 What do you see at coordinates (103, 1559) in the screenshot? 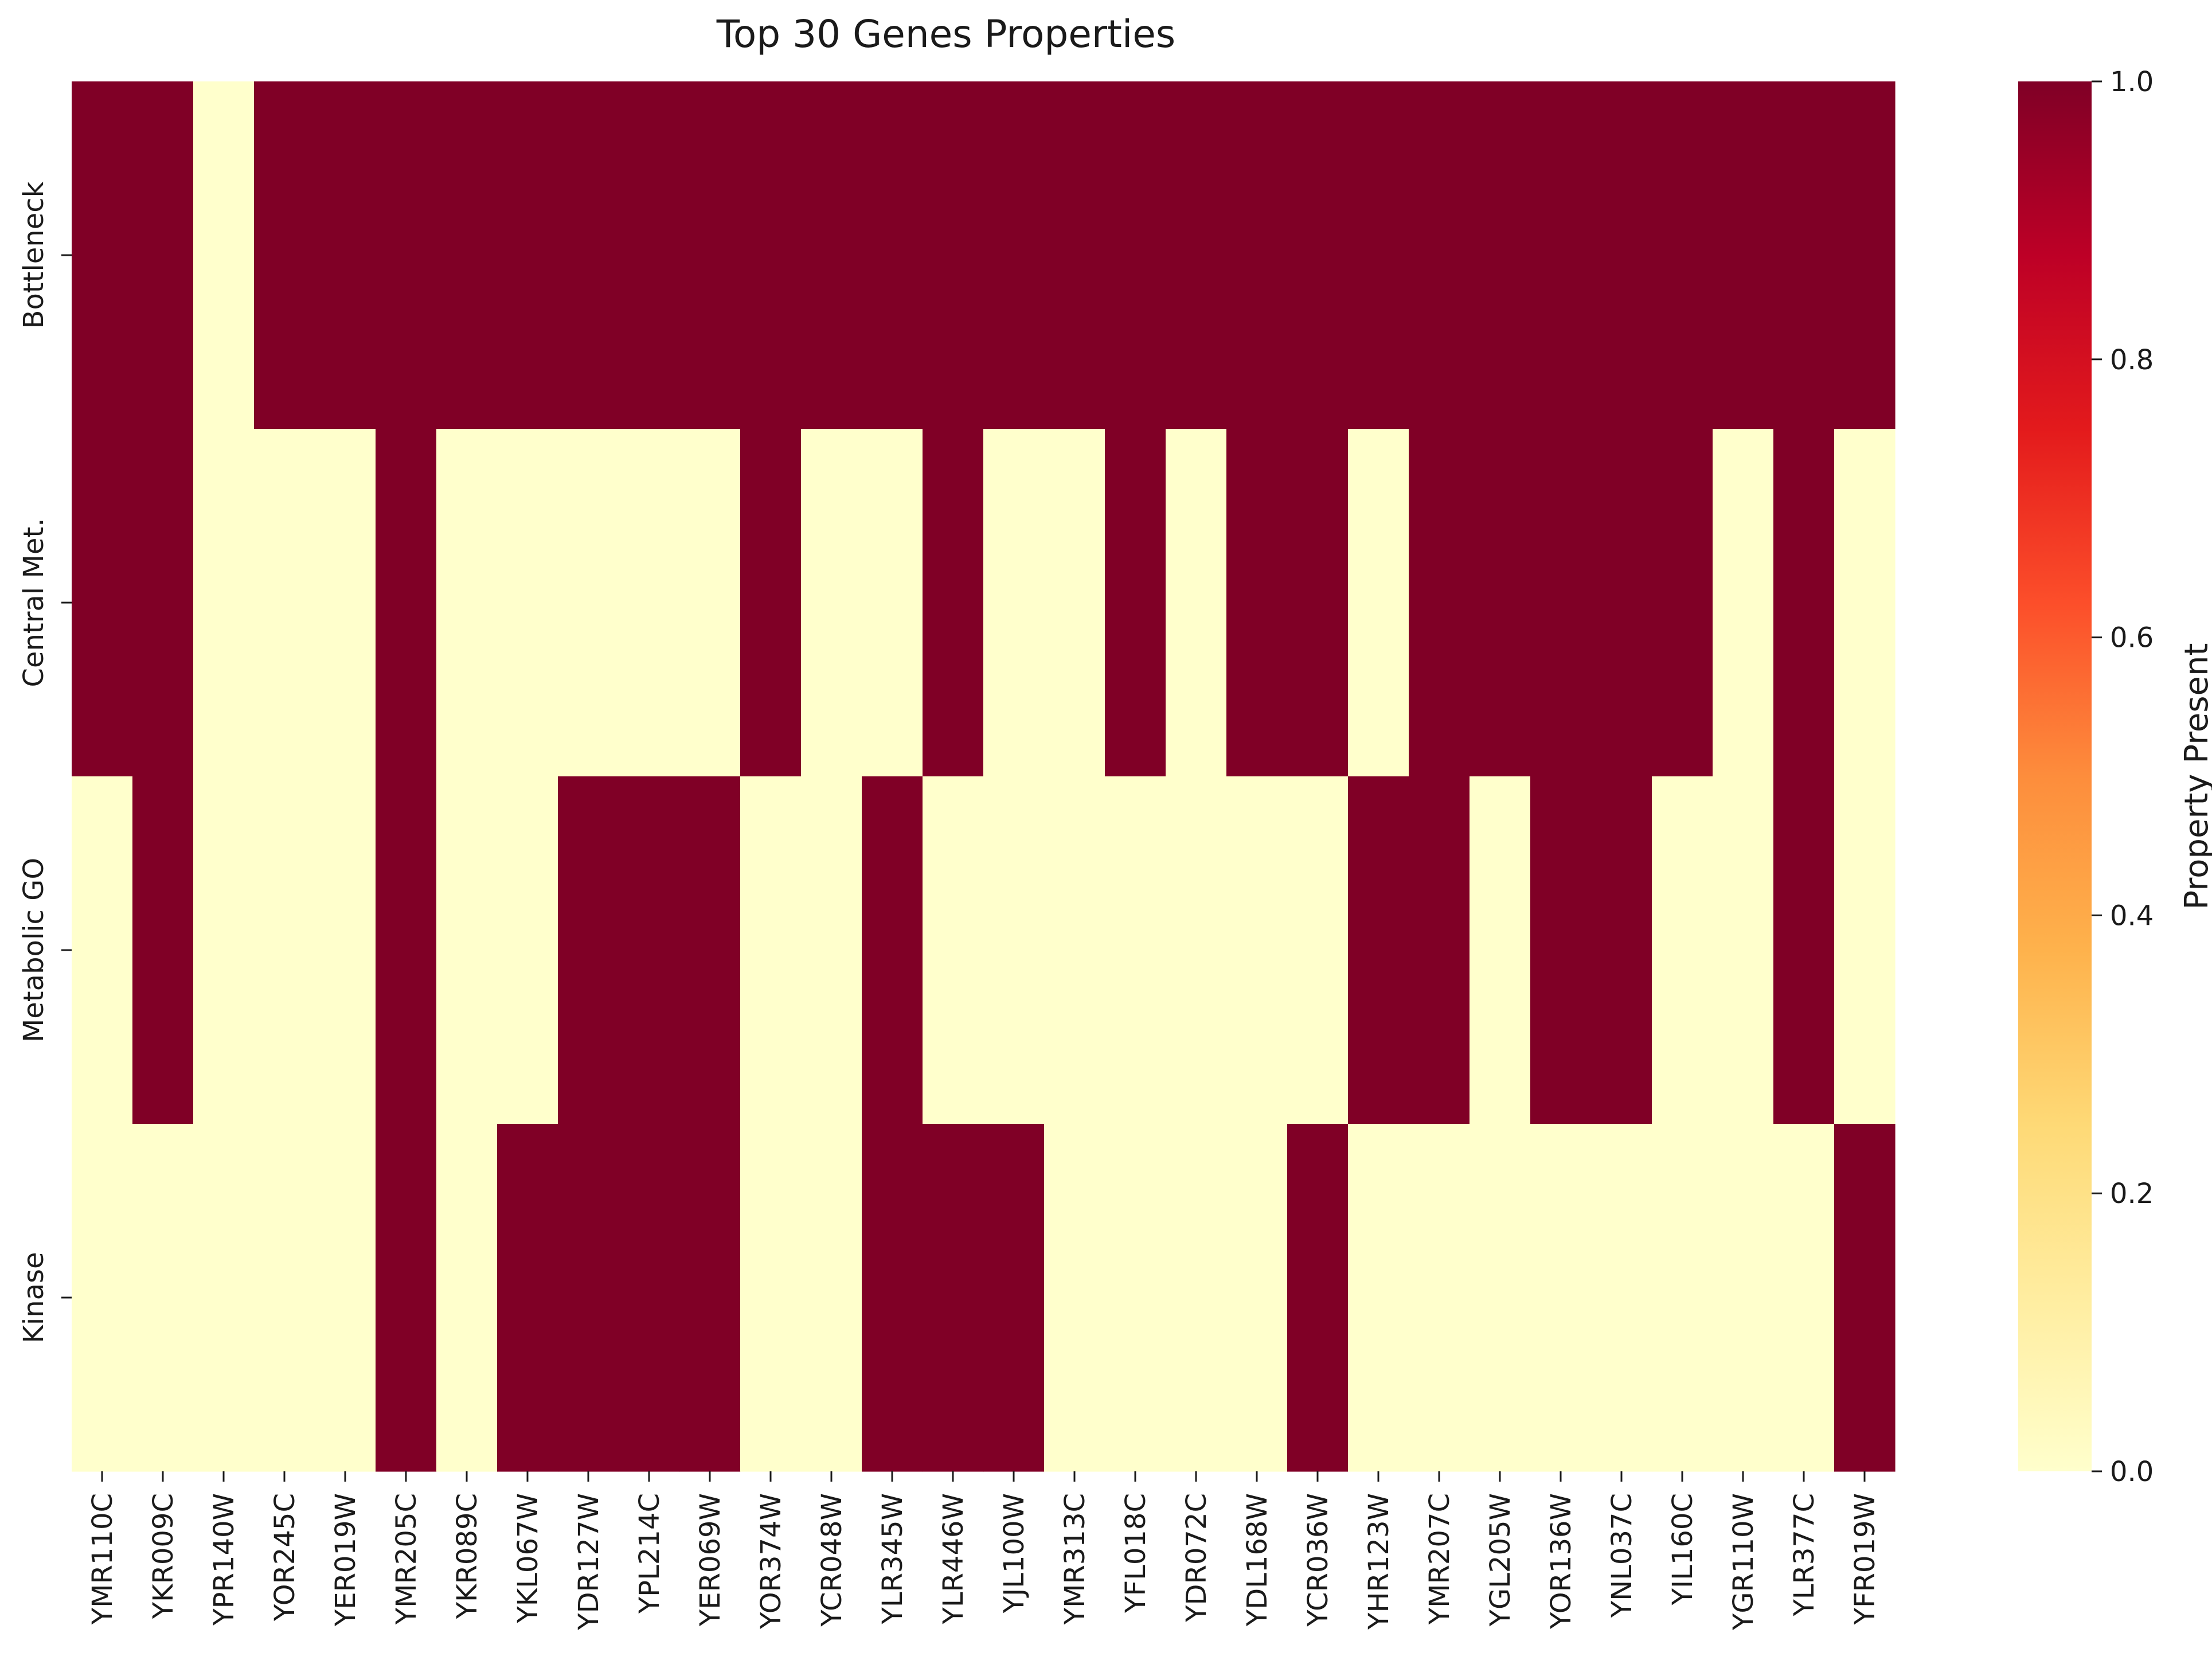
I see `x-tick-label: YMR110C` at bounding box center [103, 1559].